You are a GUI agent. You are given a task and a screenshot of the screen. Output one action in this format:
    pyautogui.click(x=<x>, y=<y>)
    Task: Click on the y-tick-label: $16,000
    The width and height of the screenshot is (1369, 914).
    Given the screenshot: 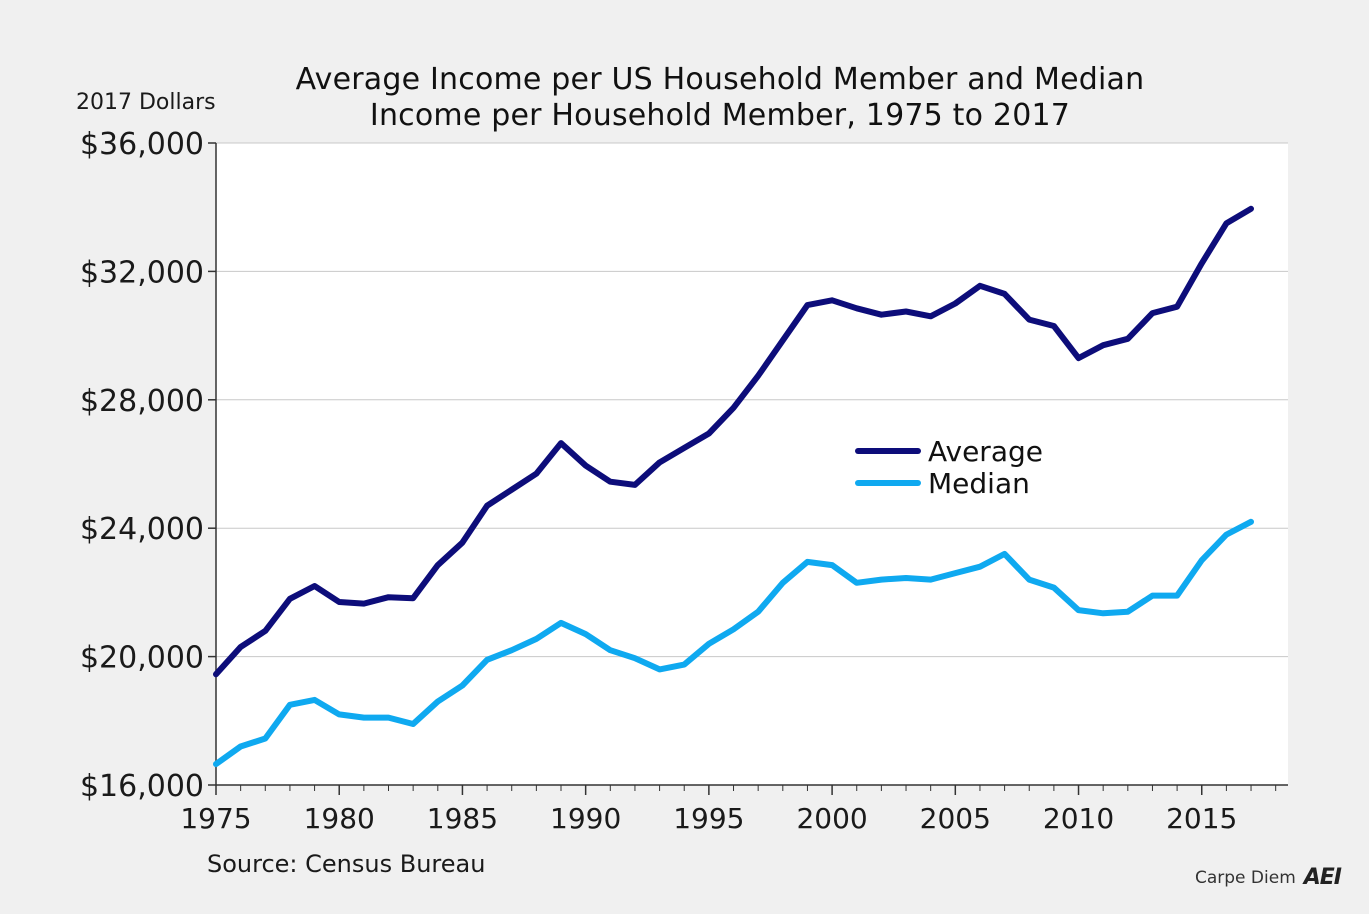 What is the action you would take?
    pyautogui.click(x=142, y=786)
    